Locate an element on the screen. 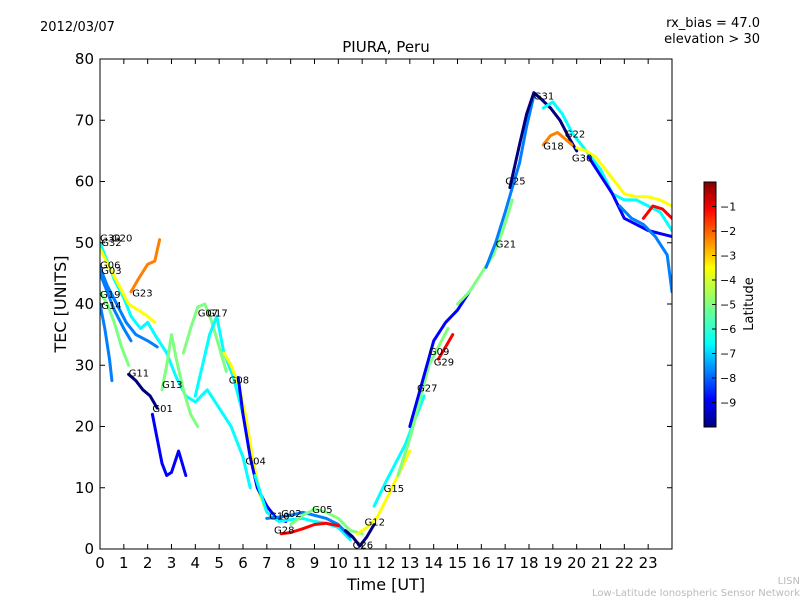  footer-org-long: Low-Latitude Ionospheric Sensor Network is located at coordinates (696, 593).